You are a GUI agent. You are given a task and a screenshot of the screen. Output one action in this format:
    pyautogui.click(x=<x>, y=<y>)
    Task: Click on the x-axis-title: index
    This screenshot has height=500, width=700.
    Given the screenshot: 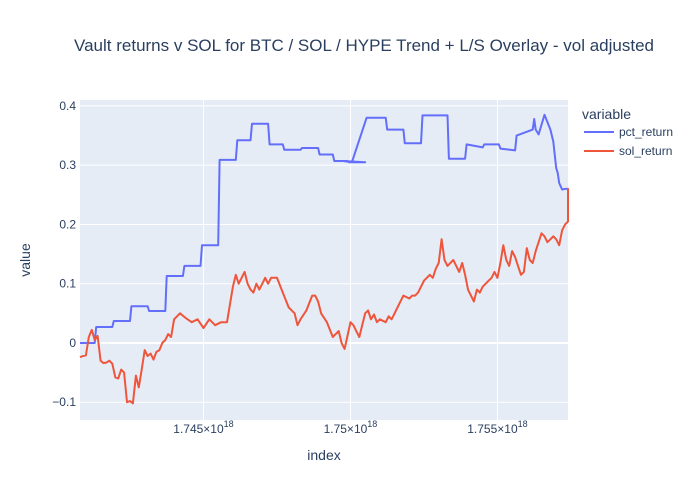 What is the action you would take?
    pyautogui.click(x=323, y=455)
    